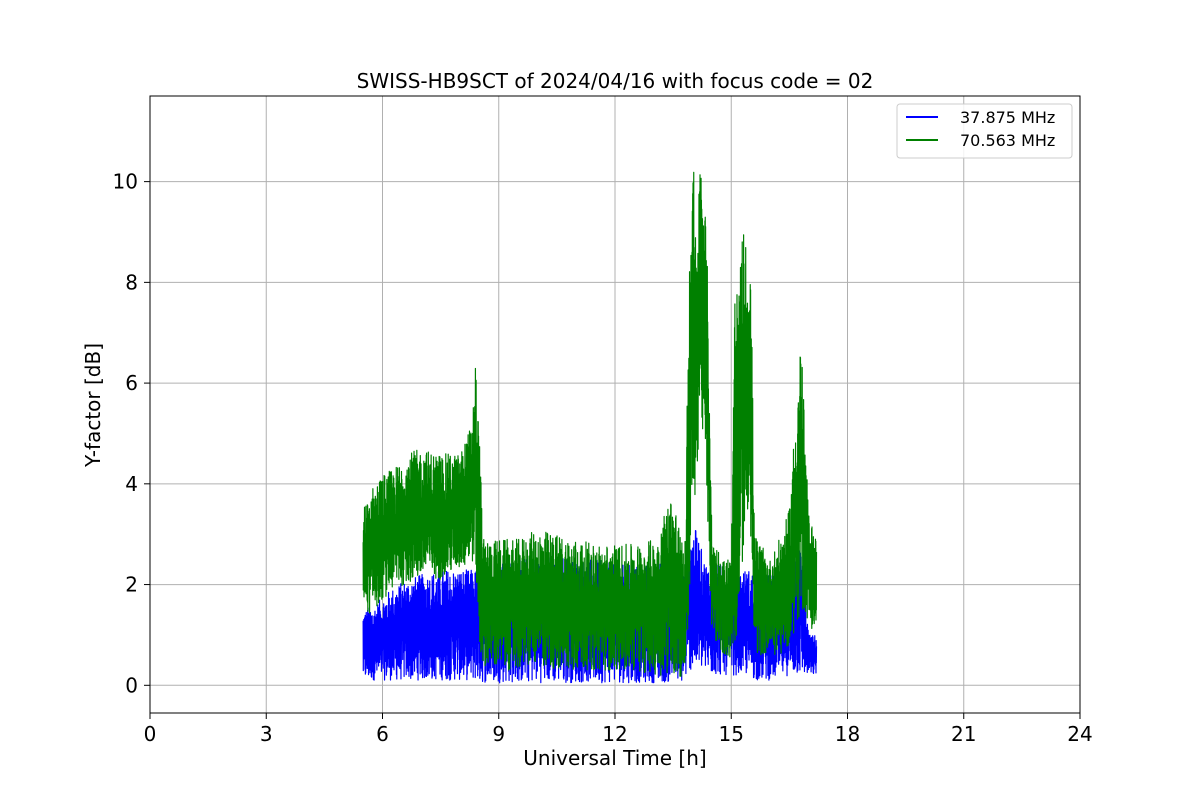 Image resolution: width=1200 pixels, height=800 pixels. I want to click on legend: 37.875 MHz 70.563 MHz, so click(984, 131).